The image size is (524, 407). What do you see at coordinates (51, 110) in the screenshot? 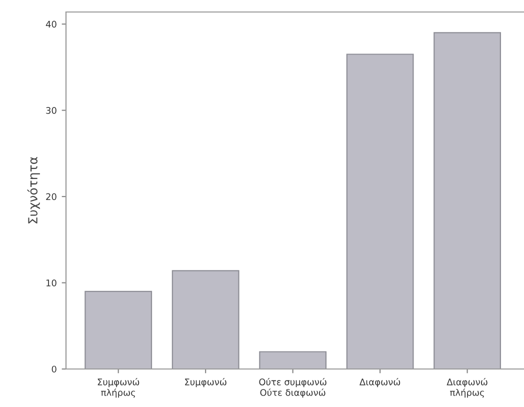
I see `y-tick-label: 30` at bounding box center [51, 110].